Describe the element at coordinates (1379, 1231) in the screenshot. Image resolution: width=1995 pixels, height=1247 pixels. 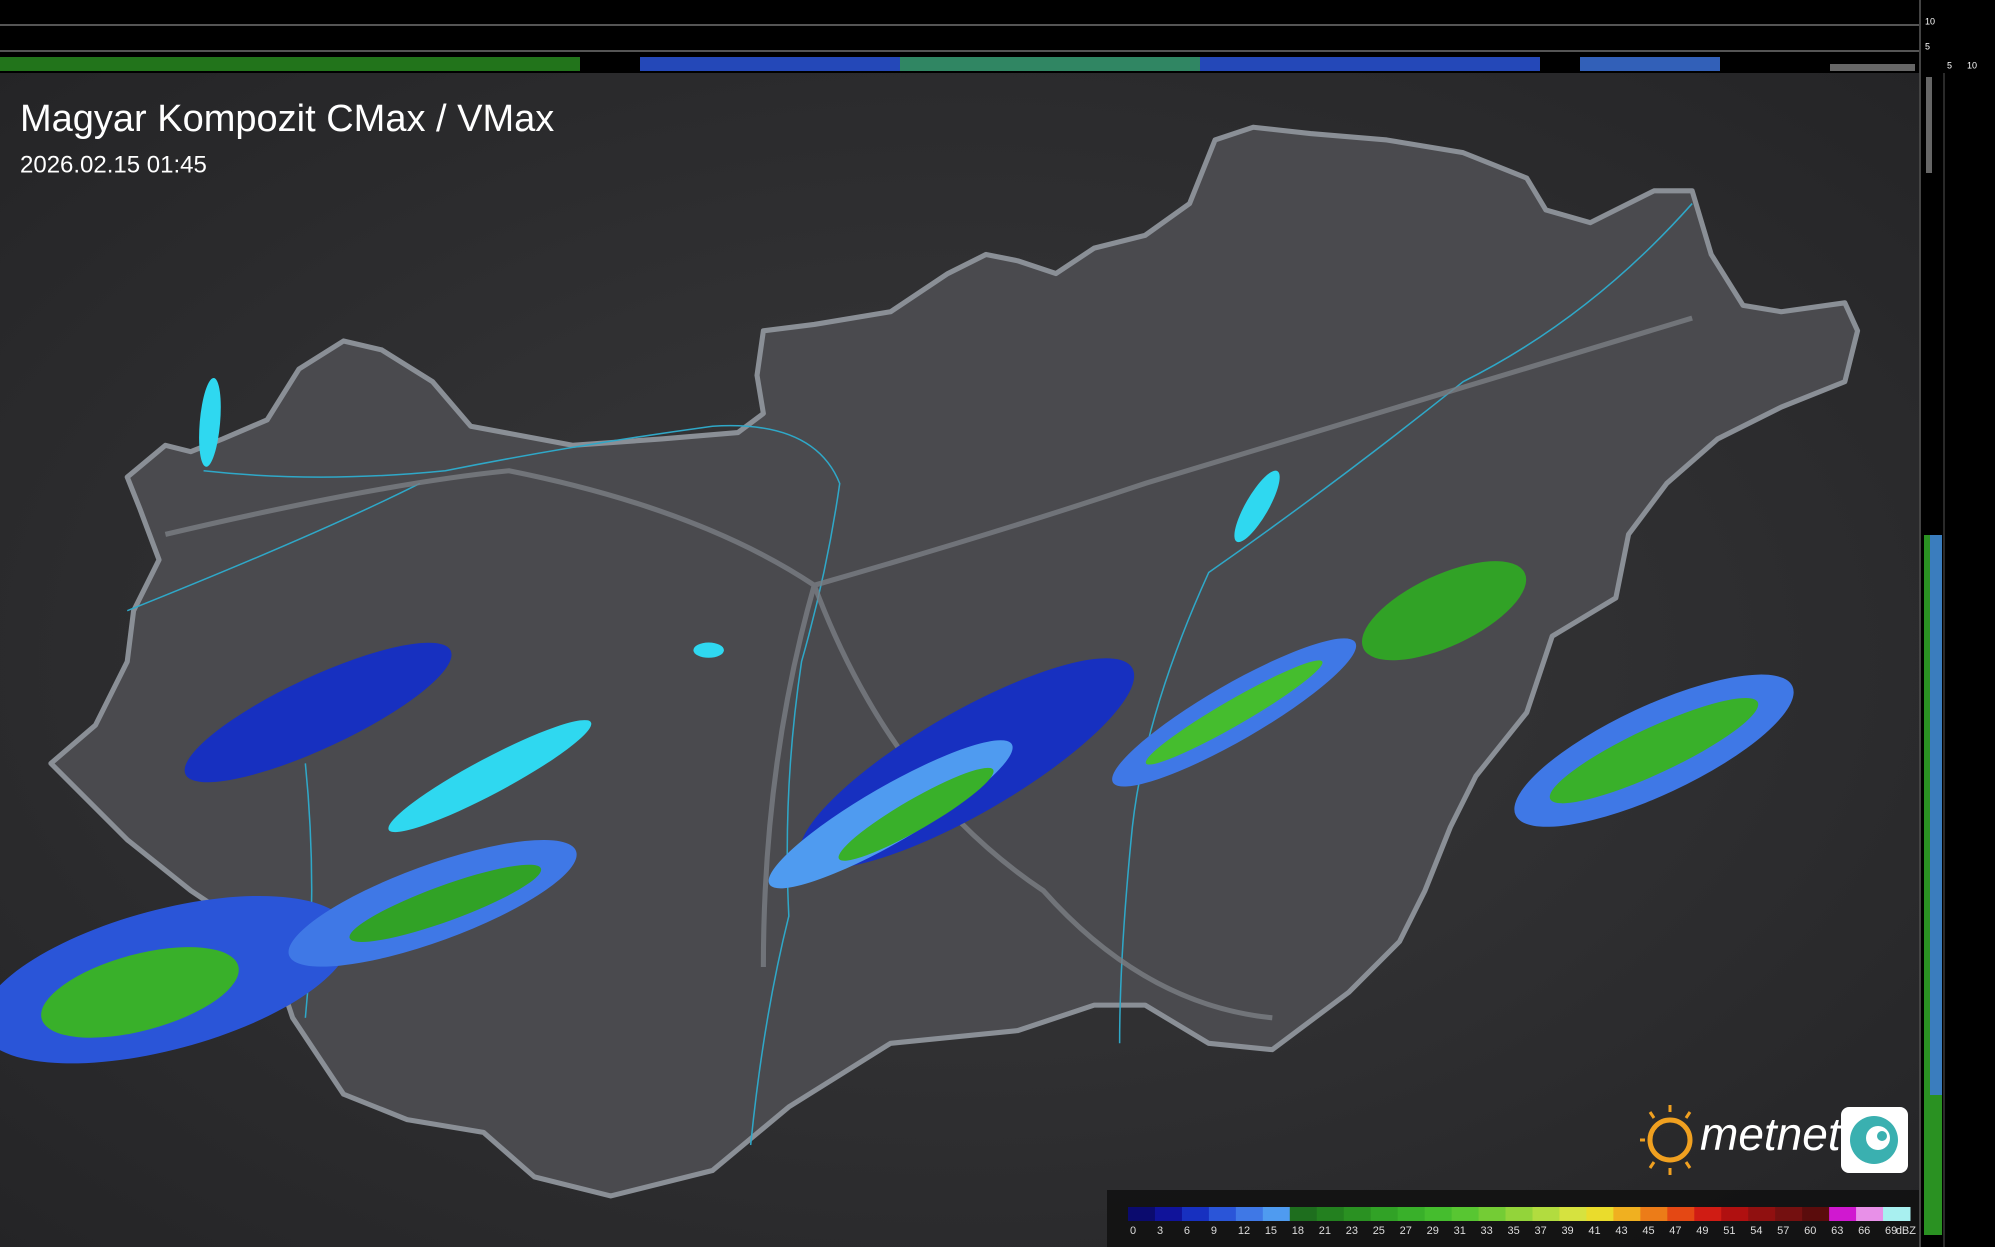
I see `legend-label: 25` at that location.